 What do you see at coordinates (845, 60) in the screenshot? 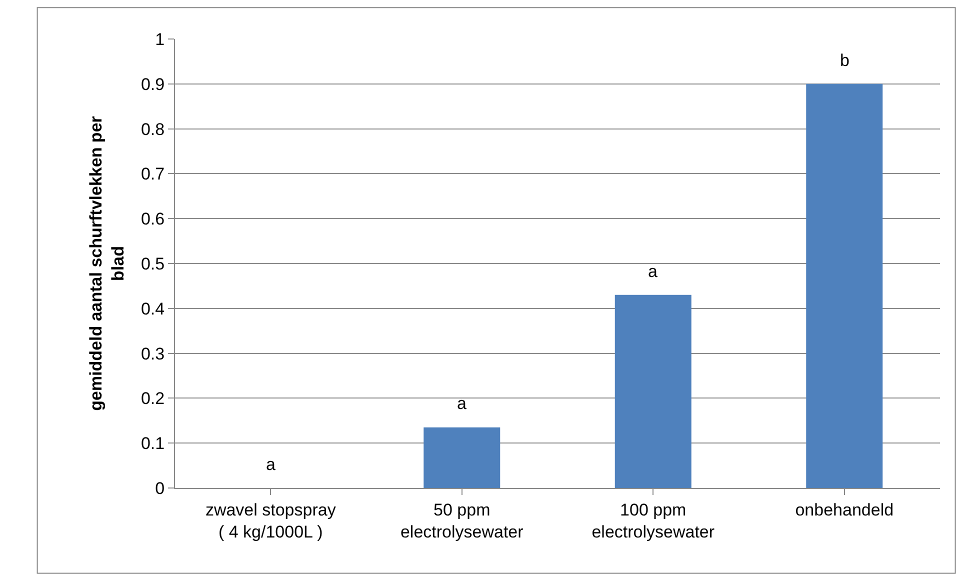
I see `annotation: b` at bounding box center [845, 60].